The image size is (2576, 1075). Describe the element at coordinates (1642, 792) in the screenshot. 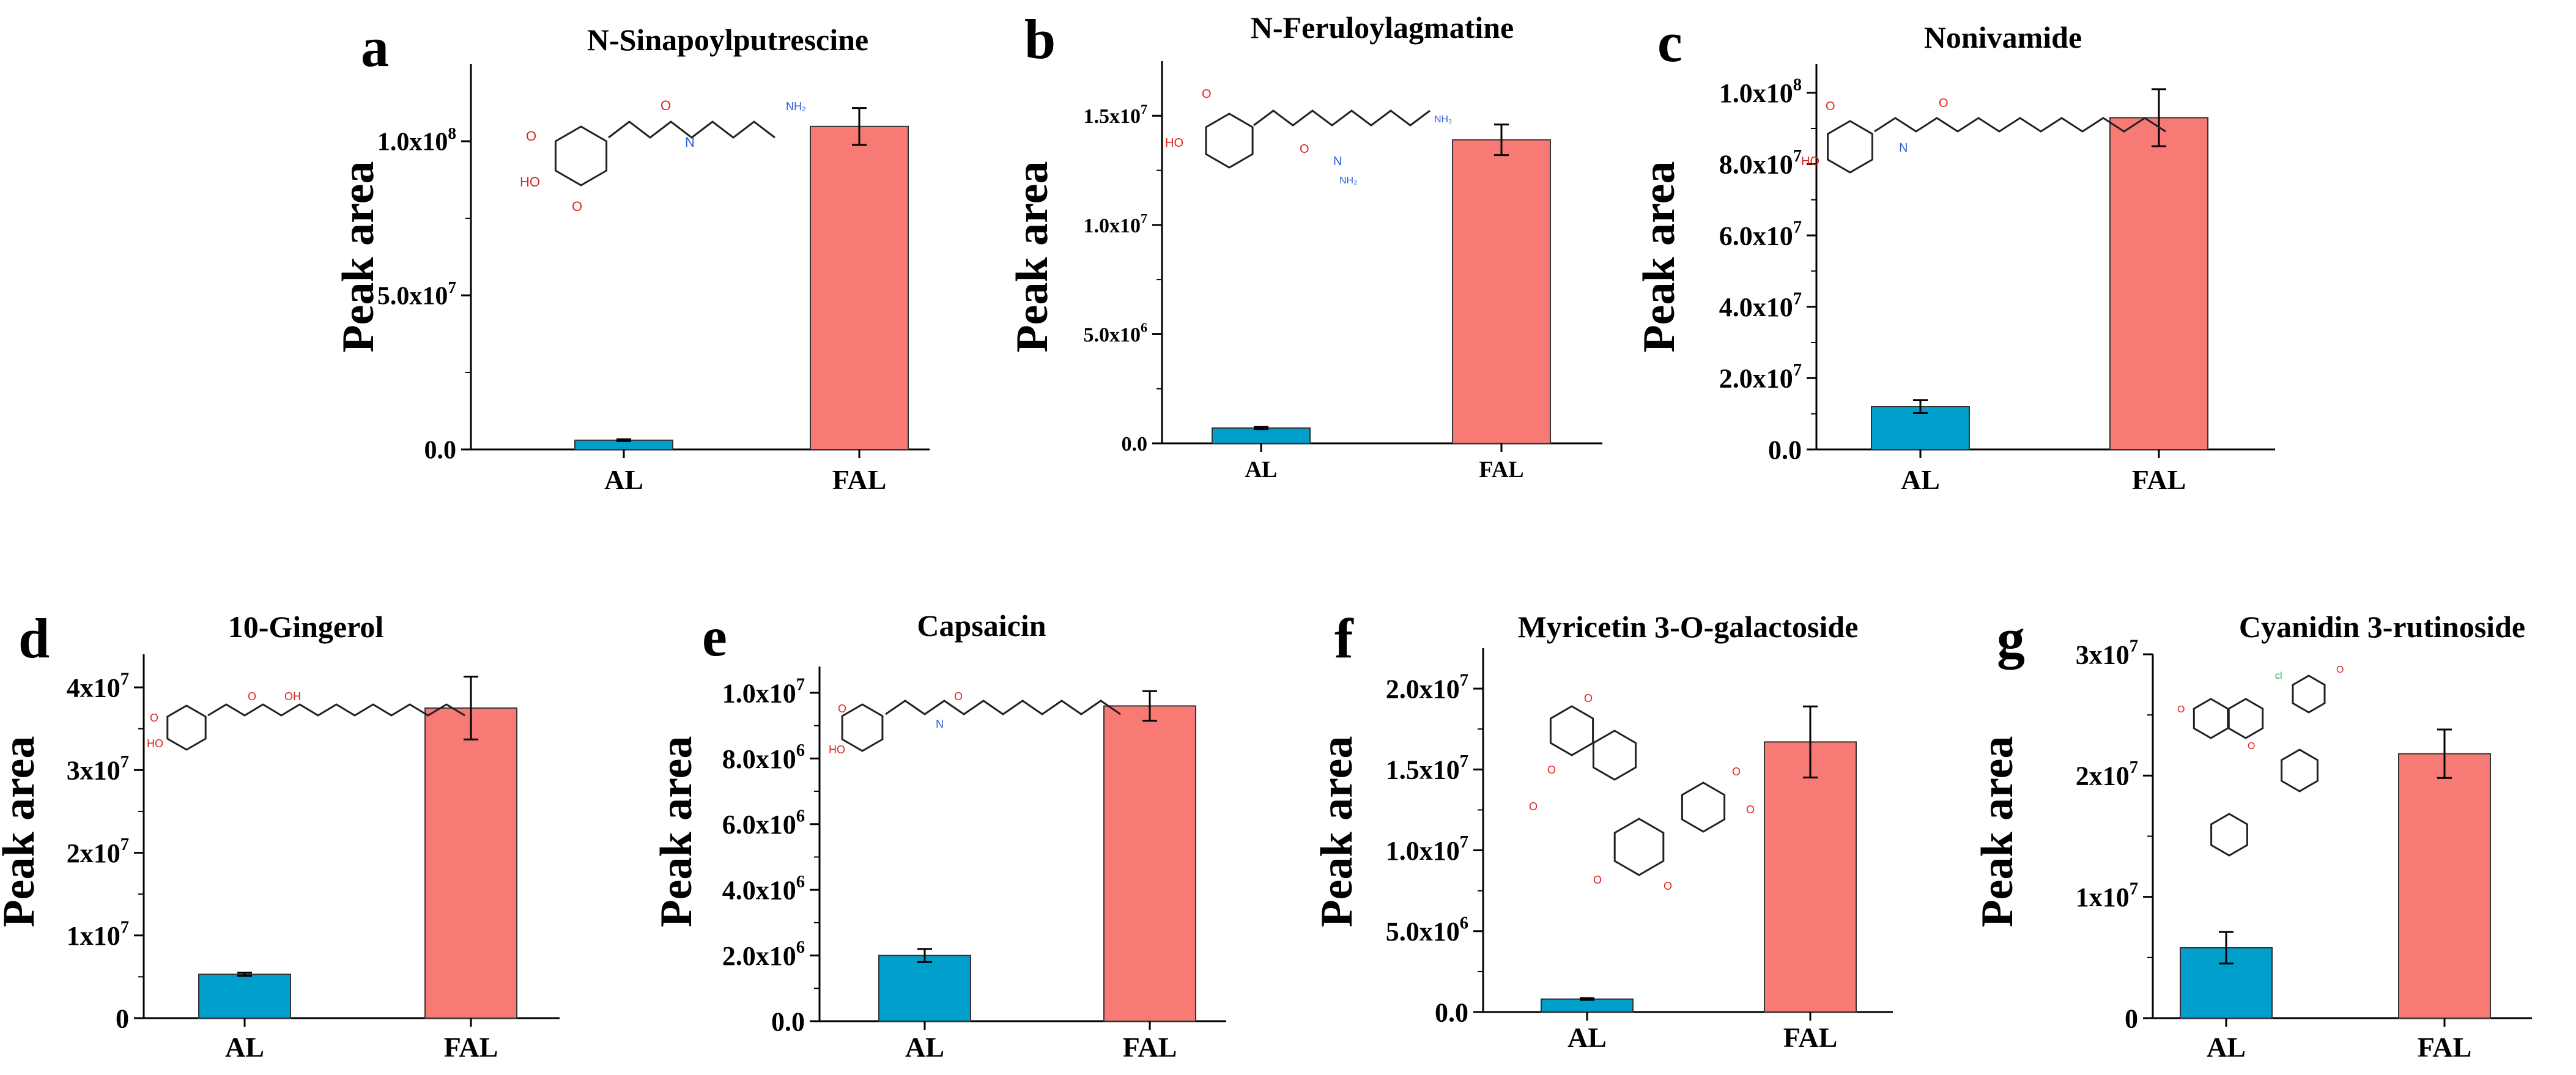

I see `chemical-structure: O O O O O O O` at that location.